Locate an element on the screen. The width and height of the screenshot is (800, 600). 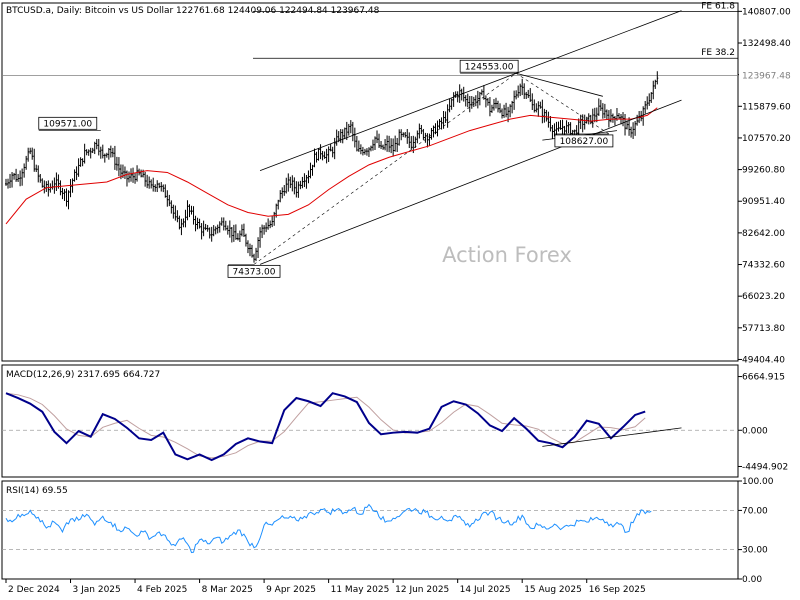
point-label: 74373.00 is located at coordinates (254, 272).